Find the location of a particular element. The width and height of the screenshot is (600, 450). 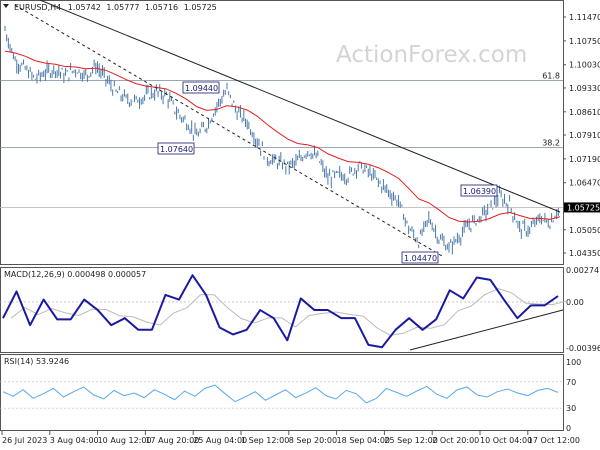

rsi-tick-label: 30 is located at coordinates (571, 408).